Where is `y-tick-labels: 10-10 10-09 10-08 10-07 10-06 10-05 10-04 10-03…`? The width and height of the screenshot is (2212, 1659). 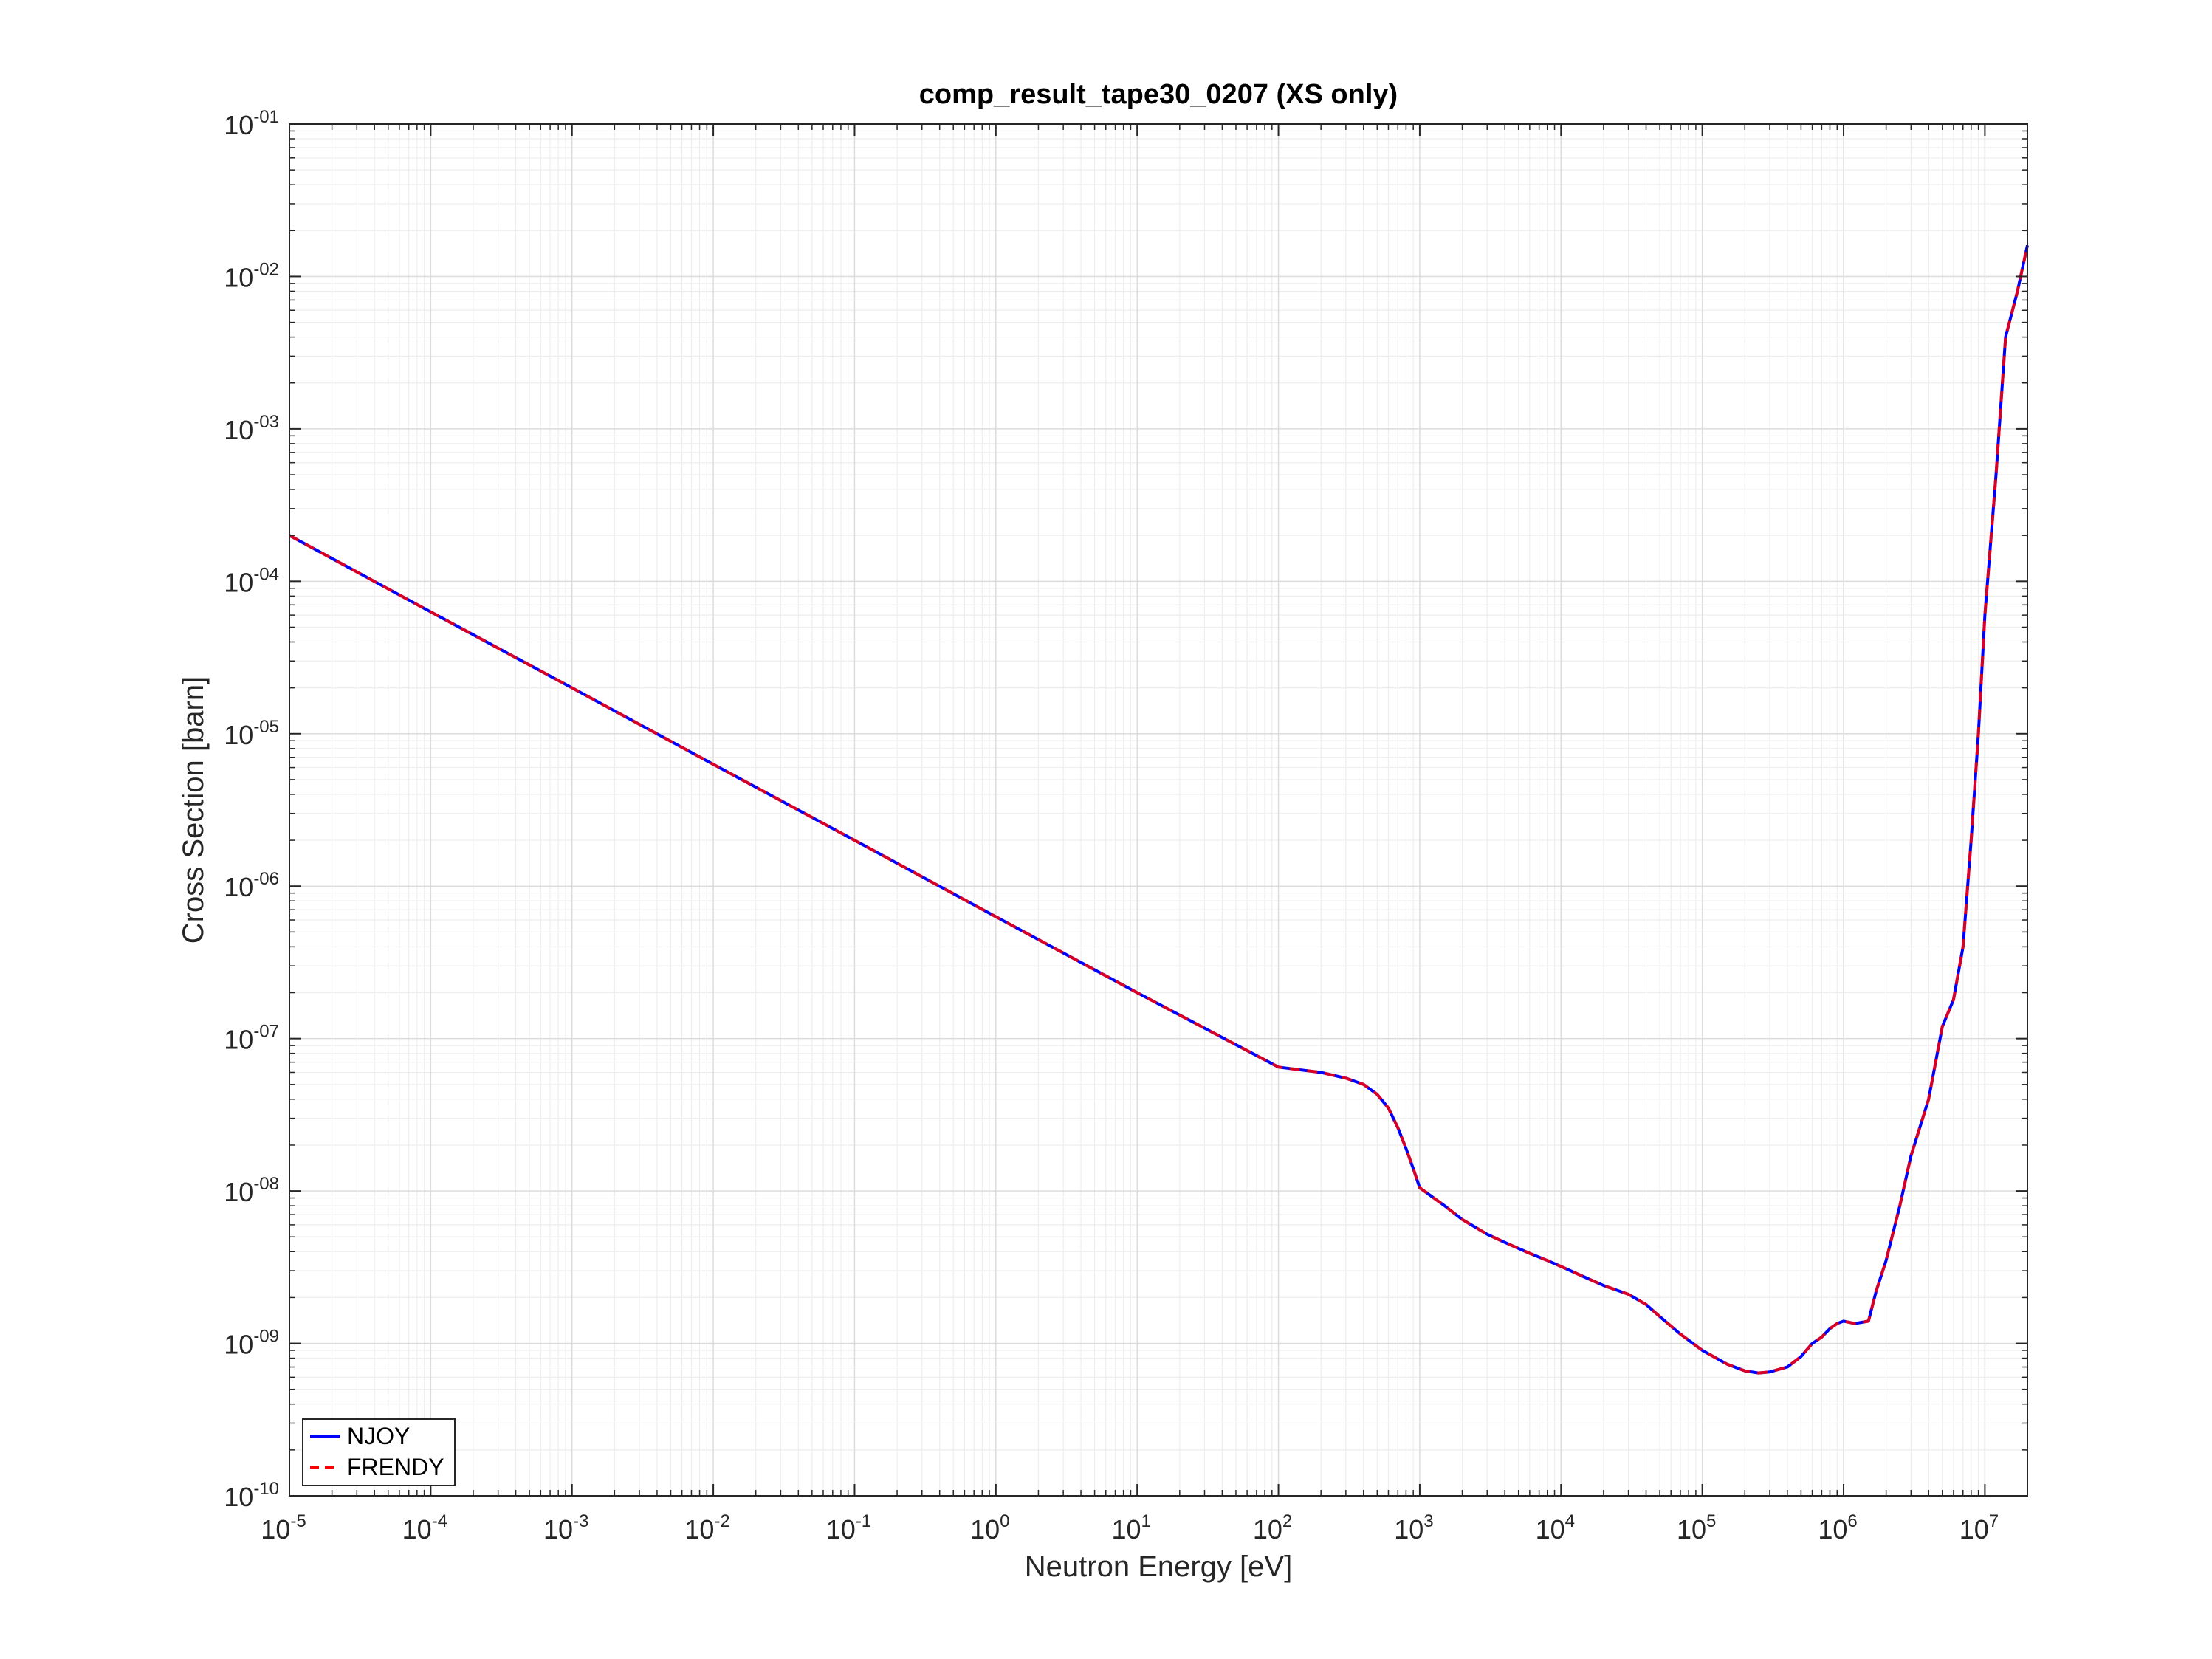 y-tick-labels: 10-10 10-09 10-08 10-07 10-06 10-05 10-04 10-03… is located at coordinates (251, 809).